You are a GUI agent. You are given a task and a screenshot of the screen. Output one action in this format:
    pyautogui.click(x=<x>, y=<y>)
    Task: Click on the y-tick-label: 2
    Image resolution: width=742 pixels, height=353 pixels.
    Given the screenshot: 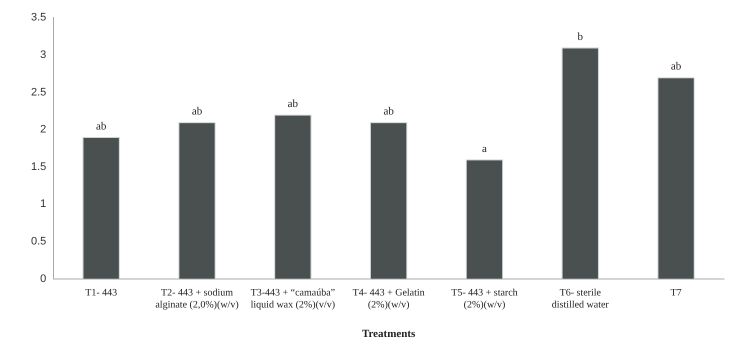 What is the action you would take?
    pyautogui.click(x=43, y=130)
    